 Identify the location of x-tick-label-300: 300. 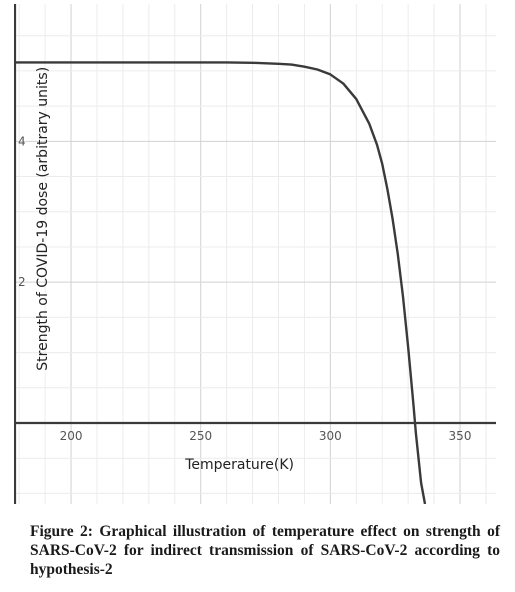
(330, 436).